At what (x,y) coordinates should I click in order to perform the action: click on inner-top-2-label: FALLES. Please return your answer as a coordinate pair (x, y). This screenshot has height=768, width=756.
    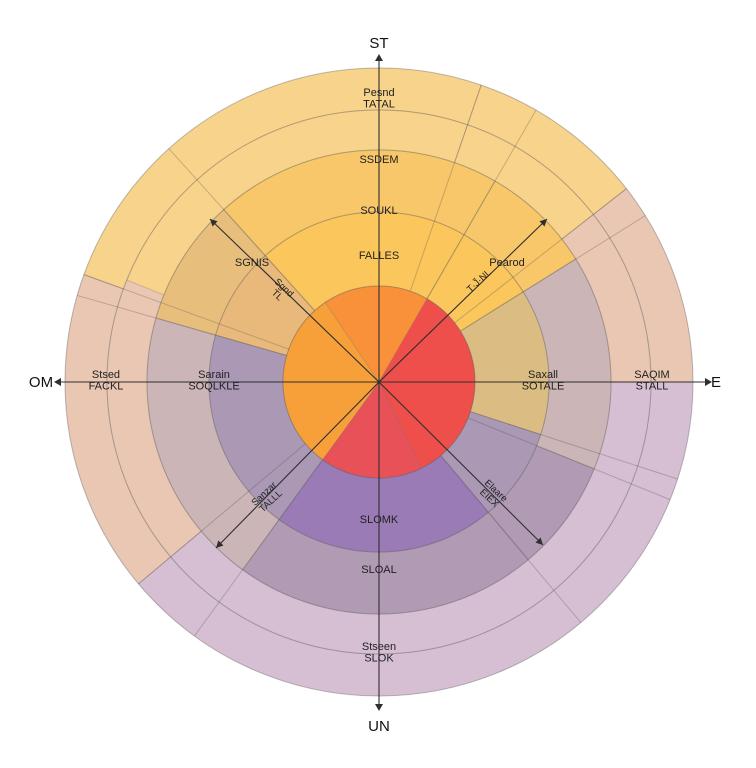
    Looking at the image, I should click on (379, 256).